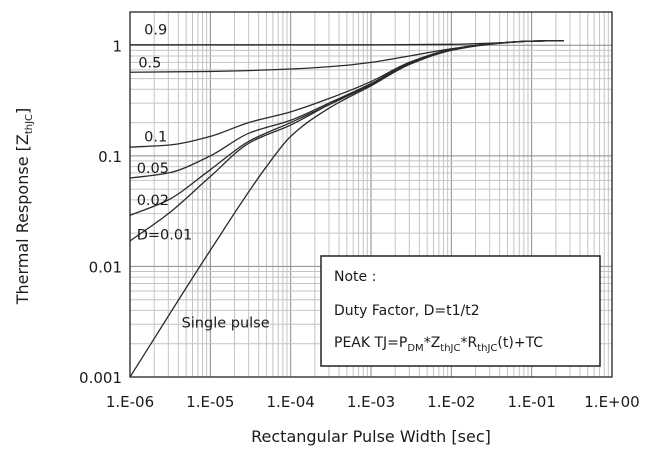 The image size is (662, 450). I want to click on note-line-3-sub2: thJC, so click(450, 348).